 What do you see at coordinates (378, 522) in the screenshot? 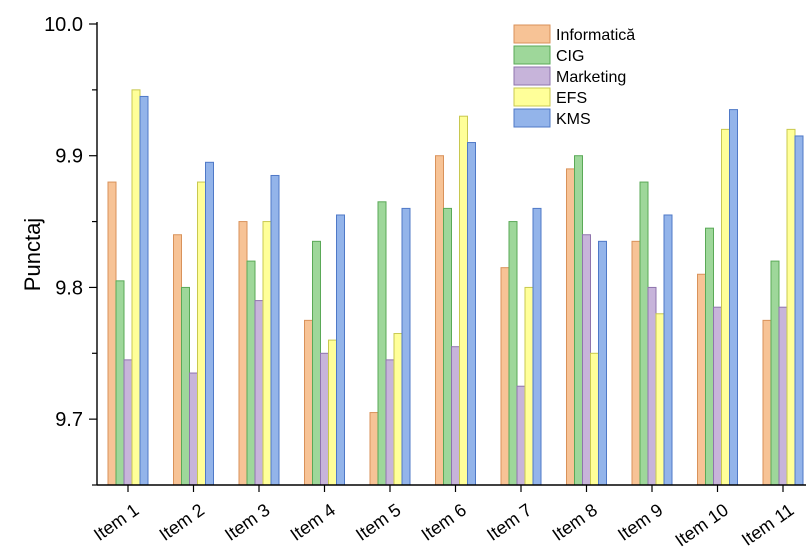
I see `x-tick-label: Item 5` at bounding box center [378, 522].